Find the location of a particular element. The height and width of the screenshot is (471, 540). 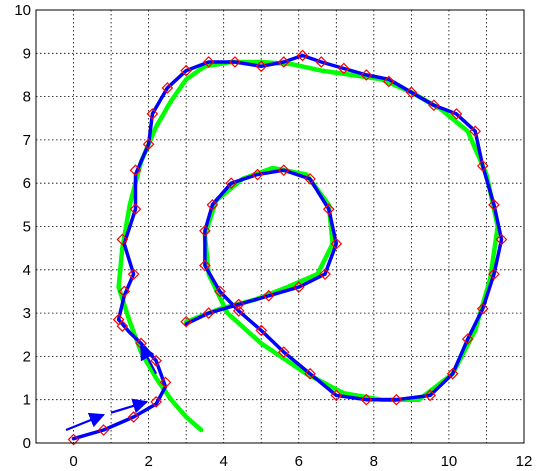

x-tick-label: 6 is located at coordinates (299, 461).